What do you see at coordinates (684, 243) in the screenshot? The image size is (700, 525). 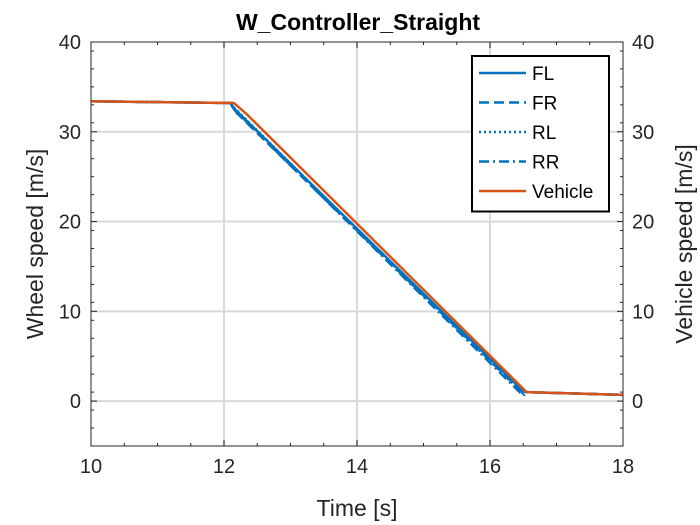 I see `y-axis-label-right: Vehicle speed [m/s]` at bounding box center [684, 243].